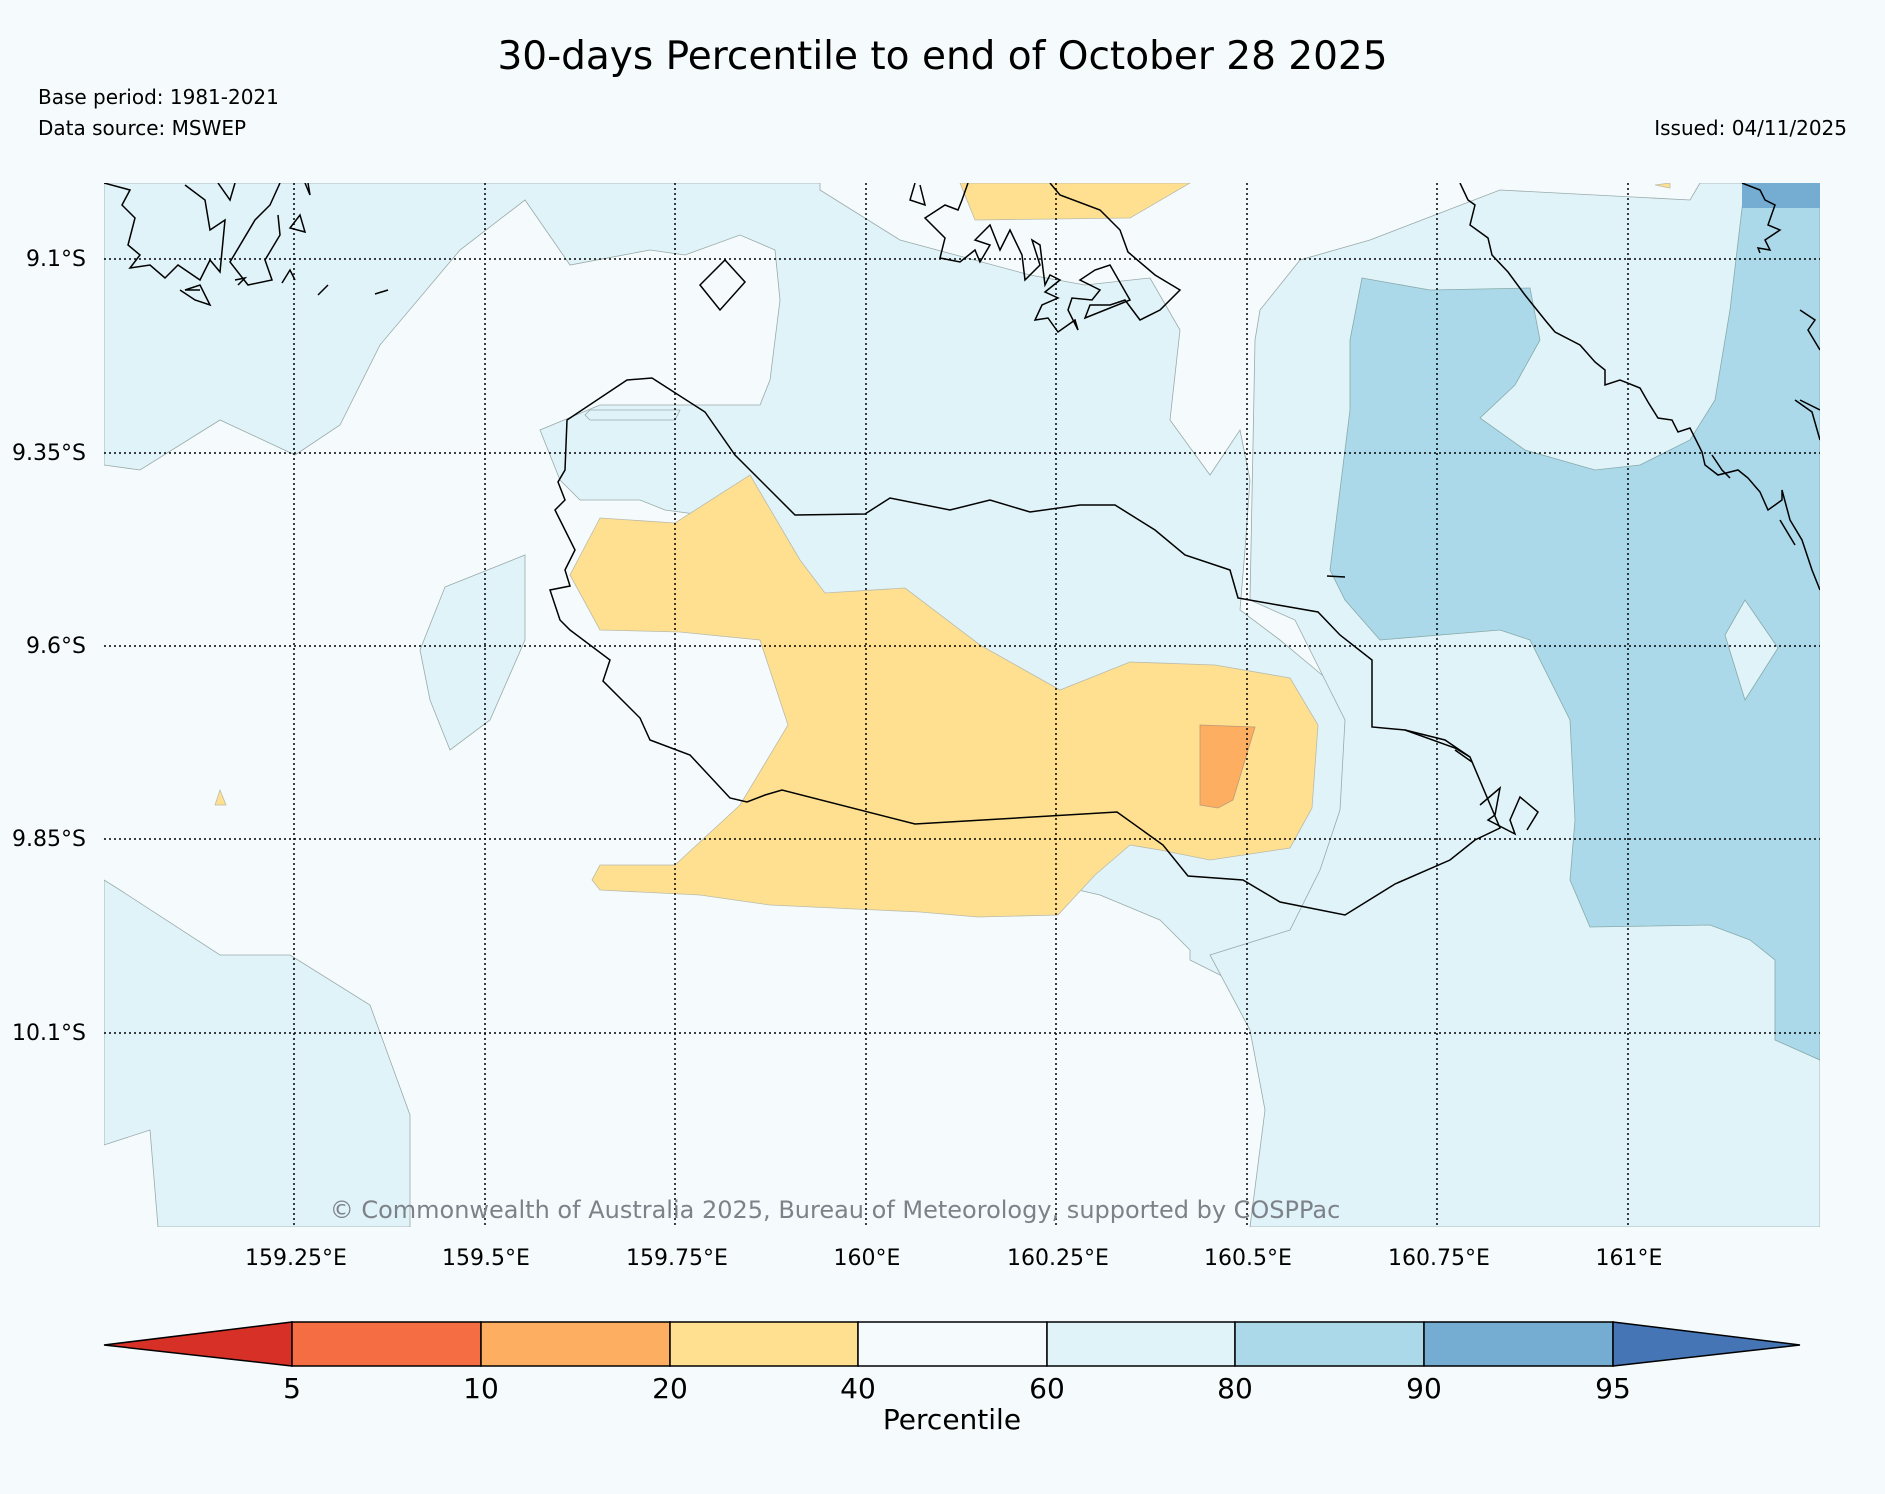 Image resolution: width=1885 pixels, height=1494 pixels. What do you see at coordinates (296, 1258) in the screenshot?
I see `lon-label: 159.25°E` at bounding box center [296, 1258].